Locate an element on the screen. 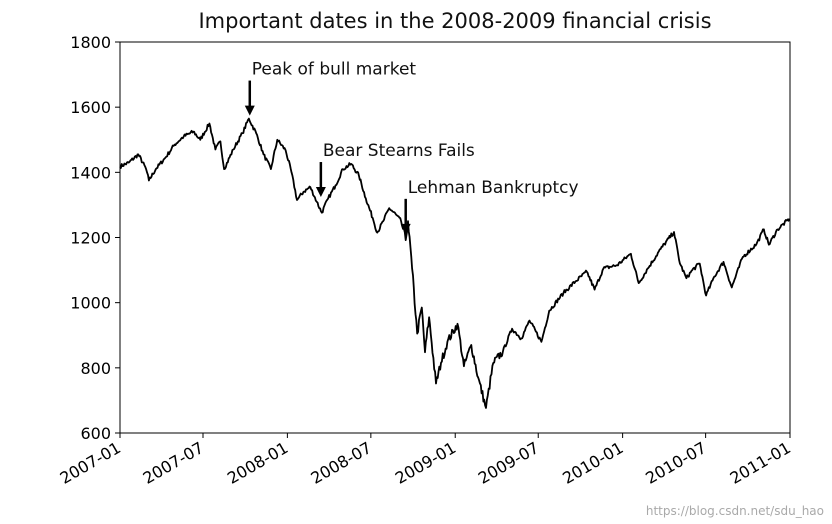 This screenshot has height=524, width=832. y-tick-label: 1800 is located at coordinates (90, 42).